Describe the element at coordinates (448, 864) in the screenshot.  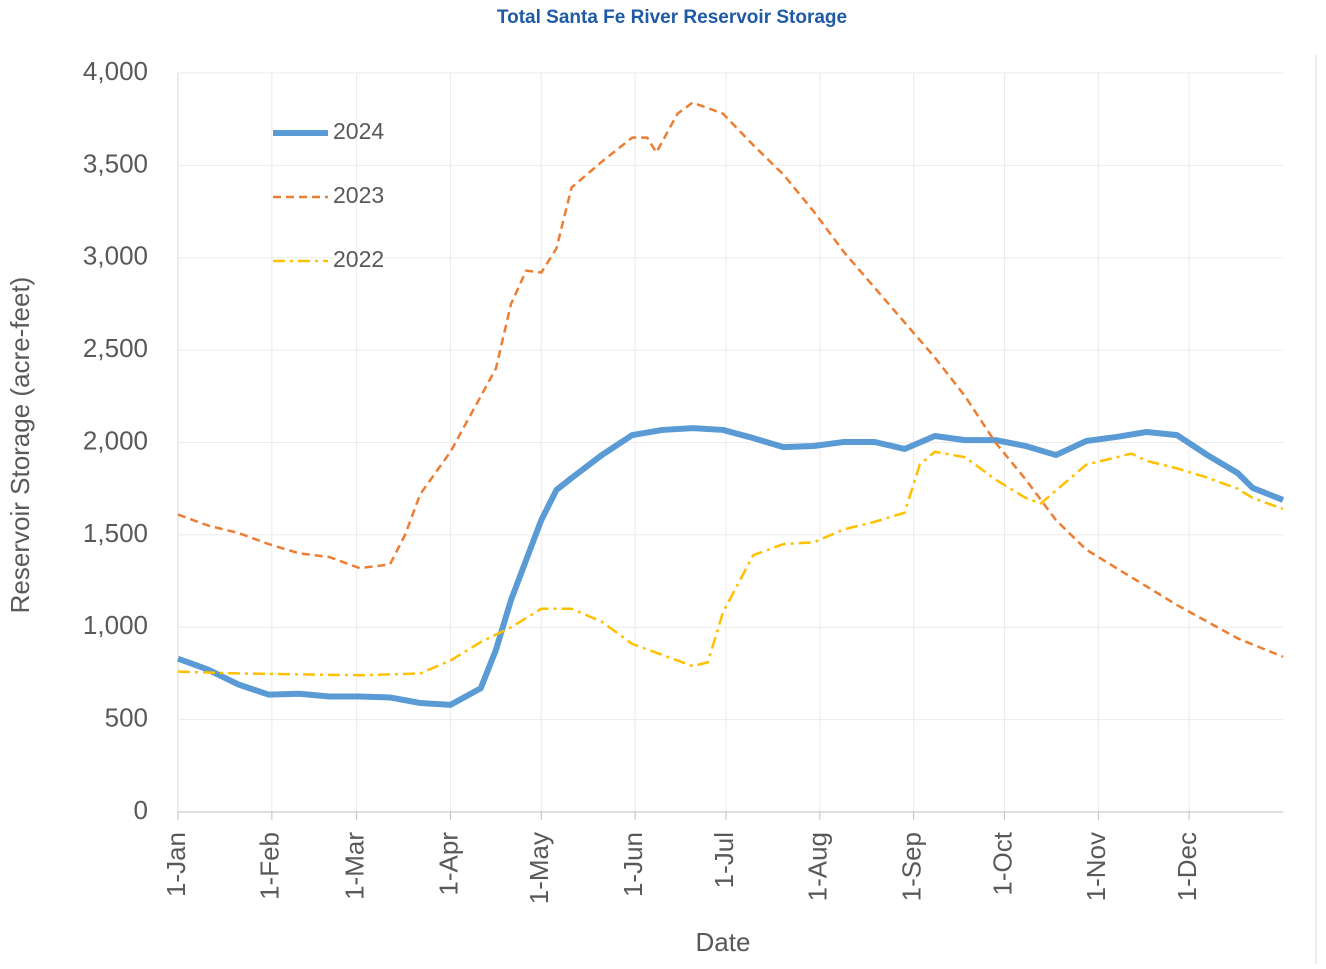
I see `x-tick-label: 1-Apr` at that location.